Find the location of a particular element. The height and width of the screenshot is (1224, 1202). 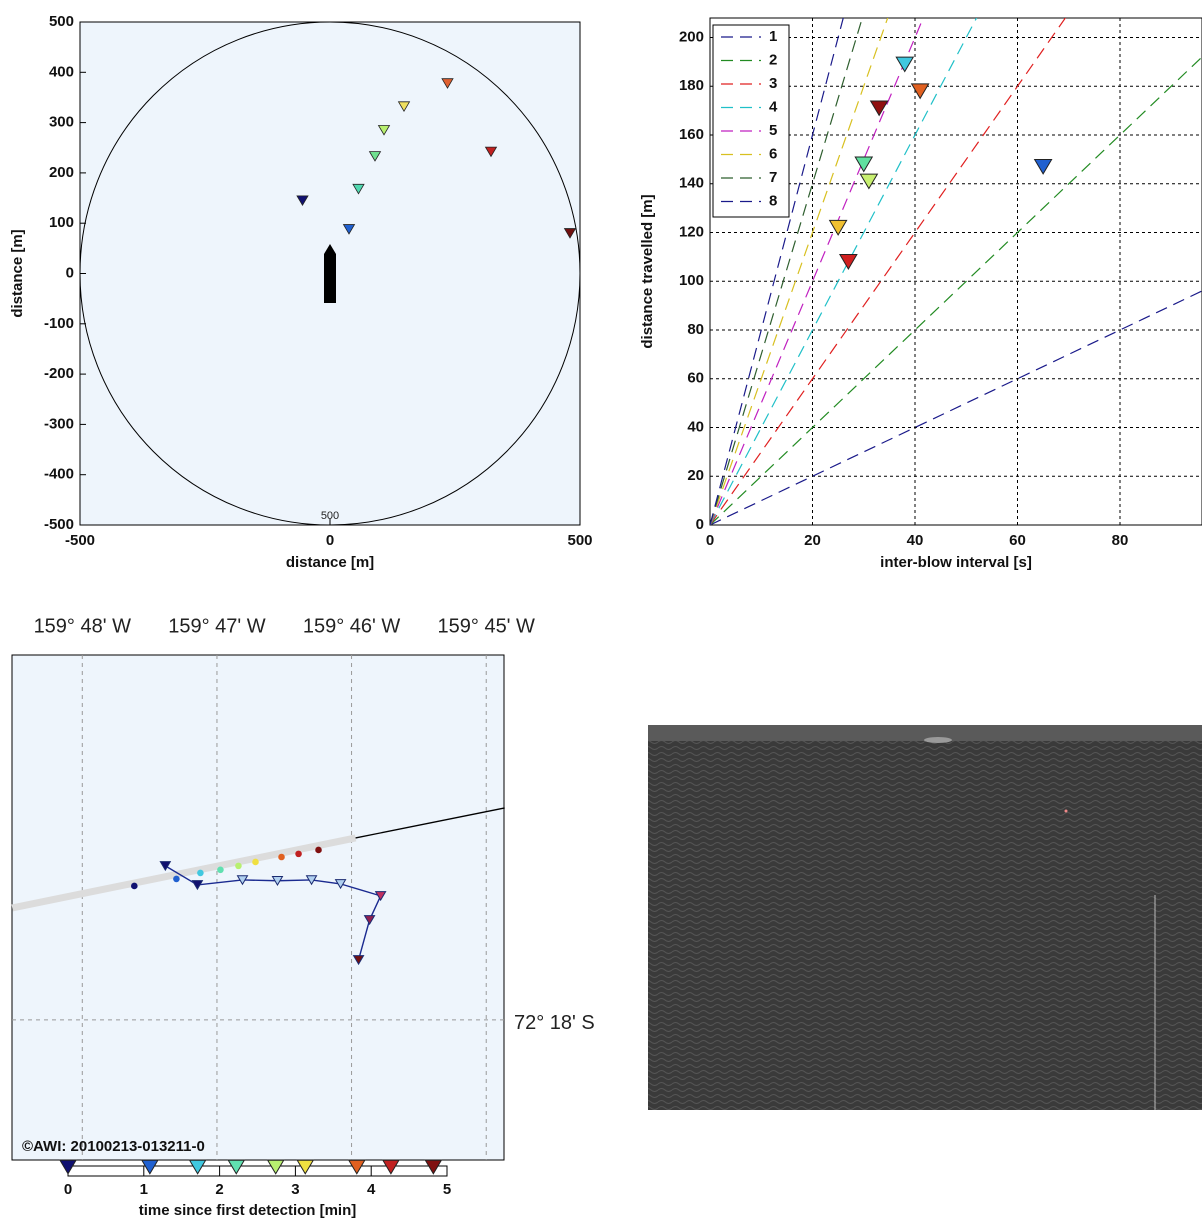

image-blob is located at coordinates (1066, 811).